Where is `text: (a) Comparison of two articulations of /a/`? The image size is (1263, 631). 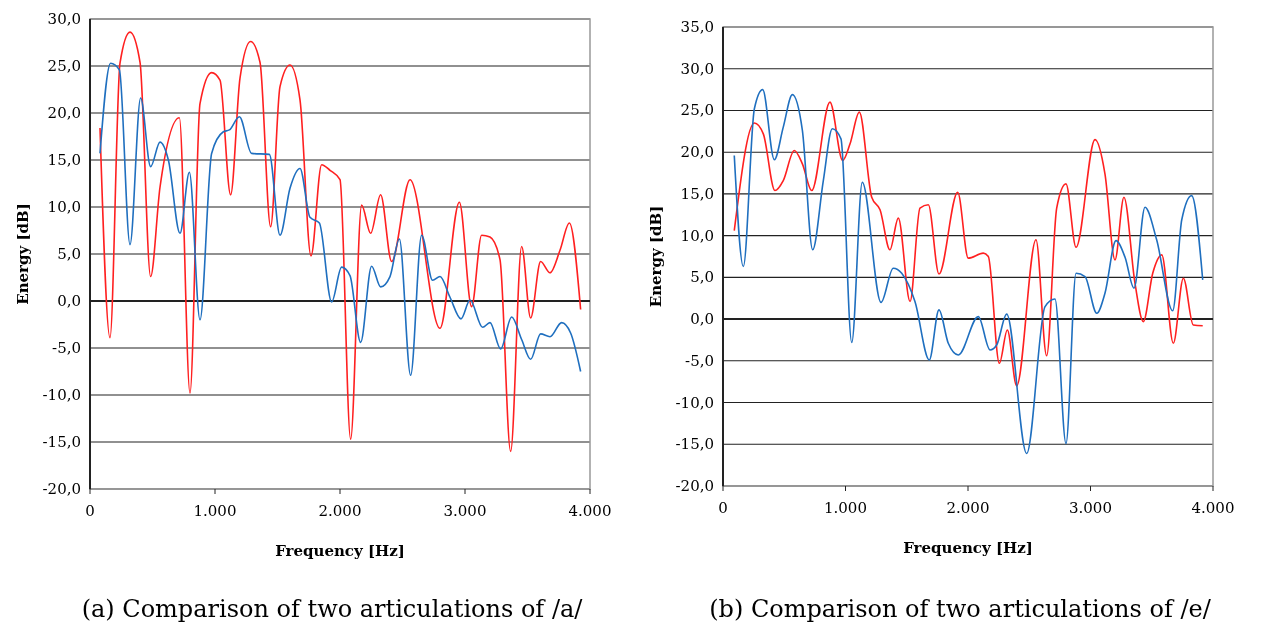
text: (a) Comparison of two articulations of /a/ is located at coordinates (332, 609).